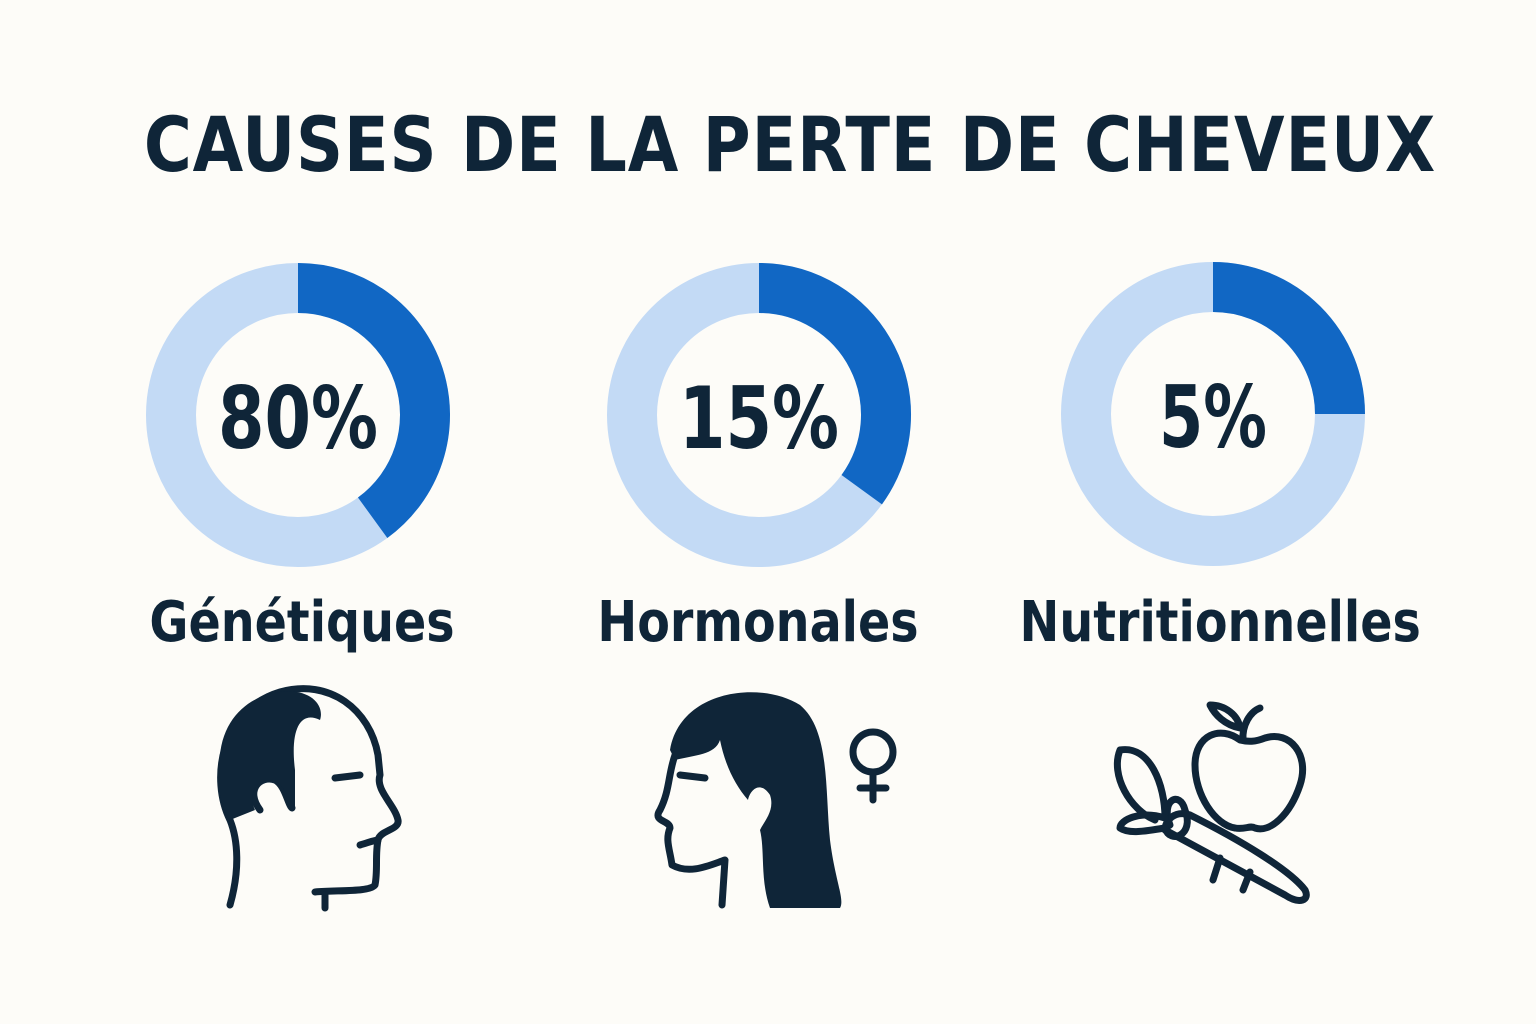 The width and height of the screenshot is (1536, 1024). Describe the element at coordinates (298, 419) in the screenshot. I see `donut-value-label: 80%` at that location.